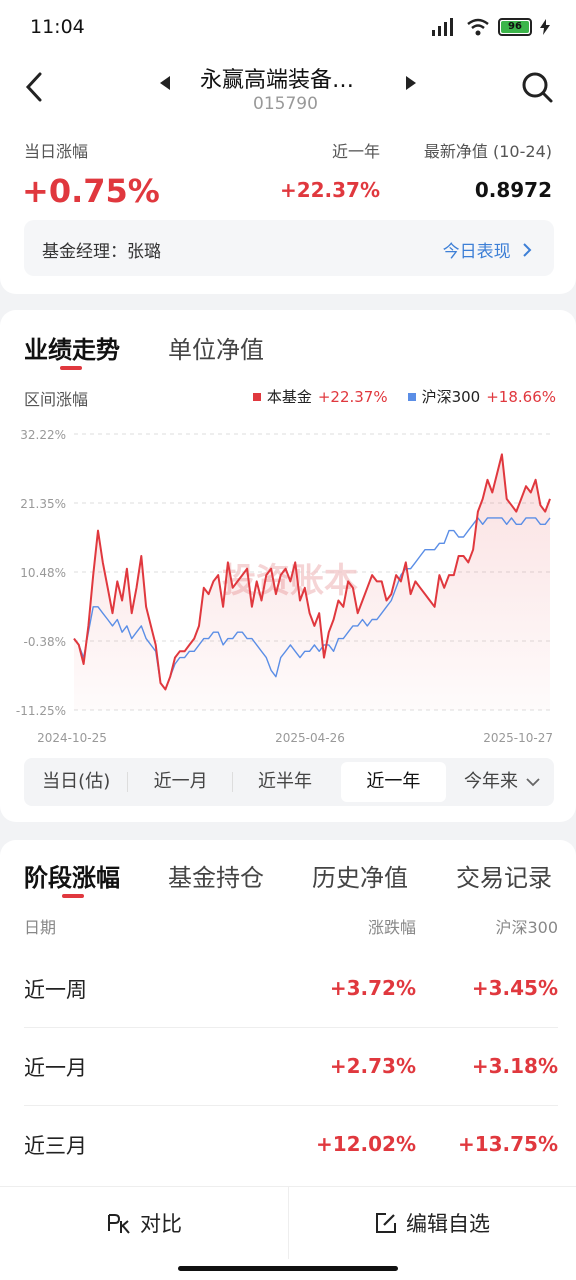  What do you see at coordinates (43, 435) in the screenshot?
I see `y-tick-label: 32.22%` at bounding box center [43, 435].